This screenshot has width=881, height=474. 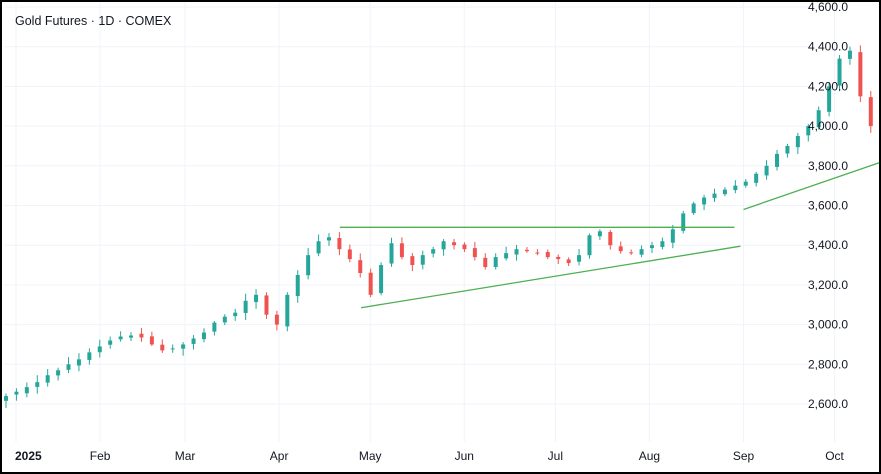 What do you see at coordinates (828, 47) in the screenshot?
I see `y-tick-label: 4,400.0` at bounding box center [828, 47].